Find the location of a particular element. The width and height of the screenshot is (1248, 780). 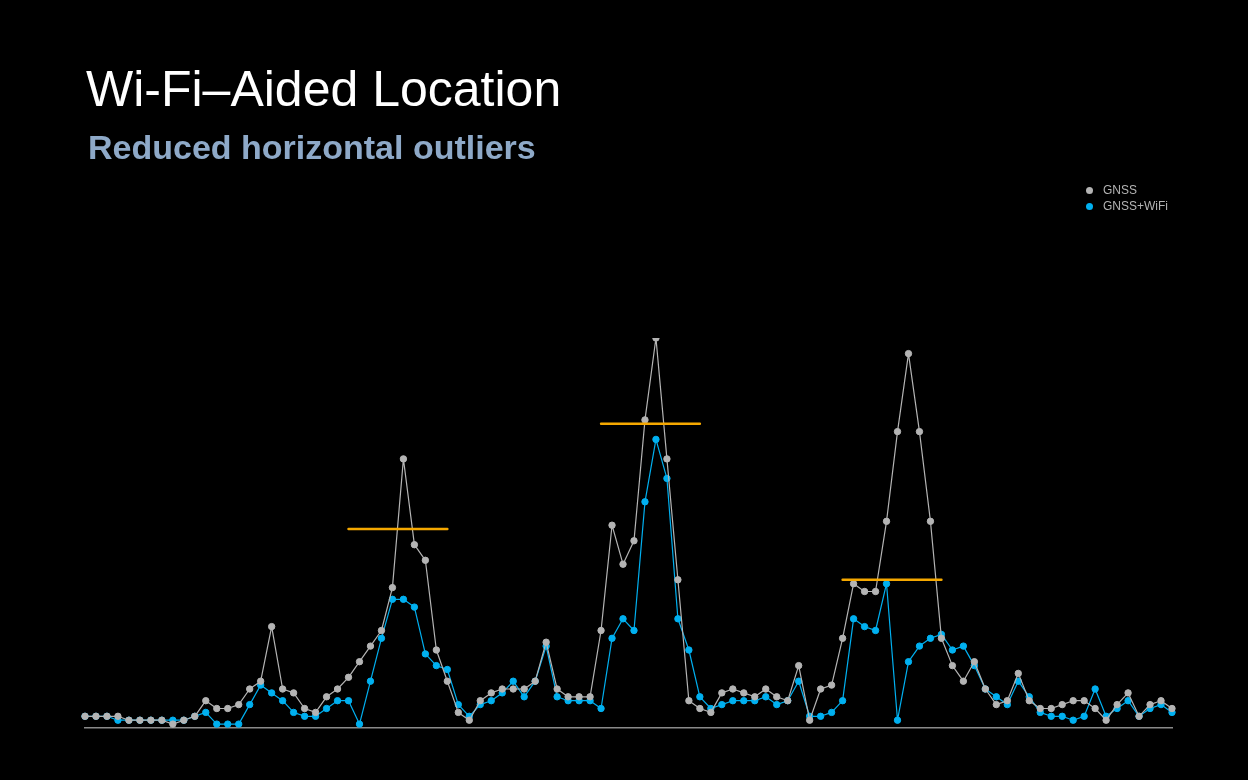

chart-title: Wi-Fi–Aided Location is located at coordinates (324, 89).